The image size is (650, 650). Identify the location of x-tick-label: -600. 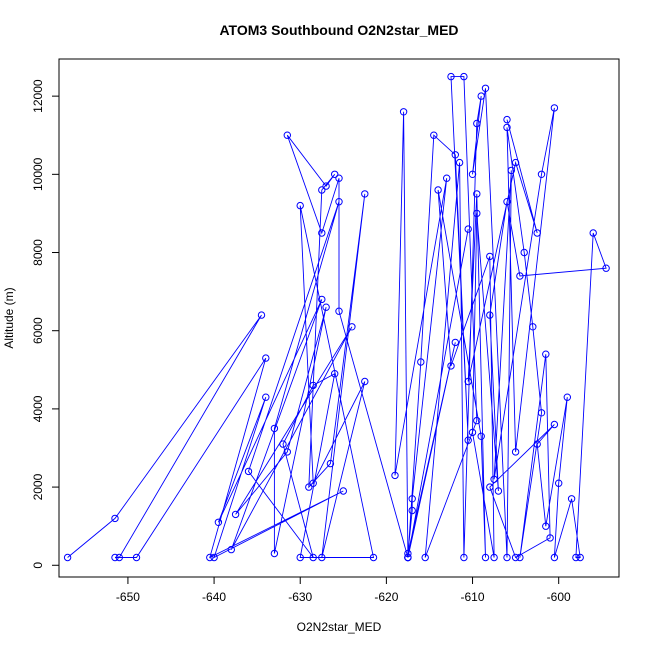
(559, 597).